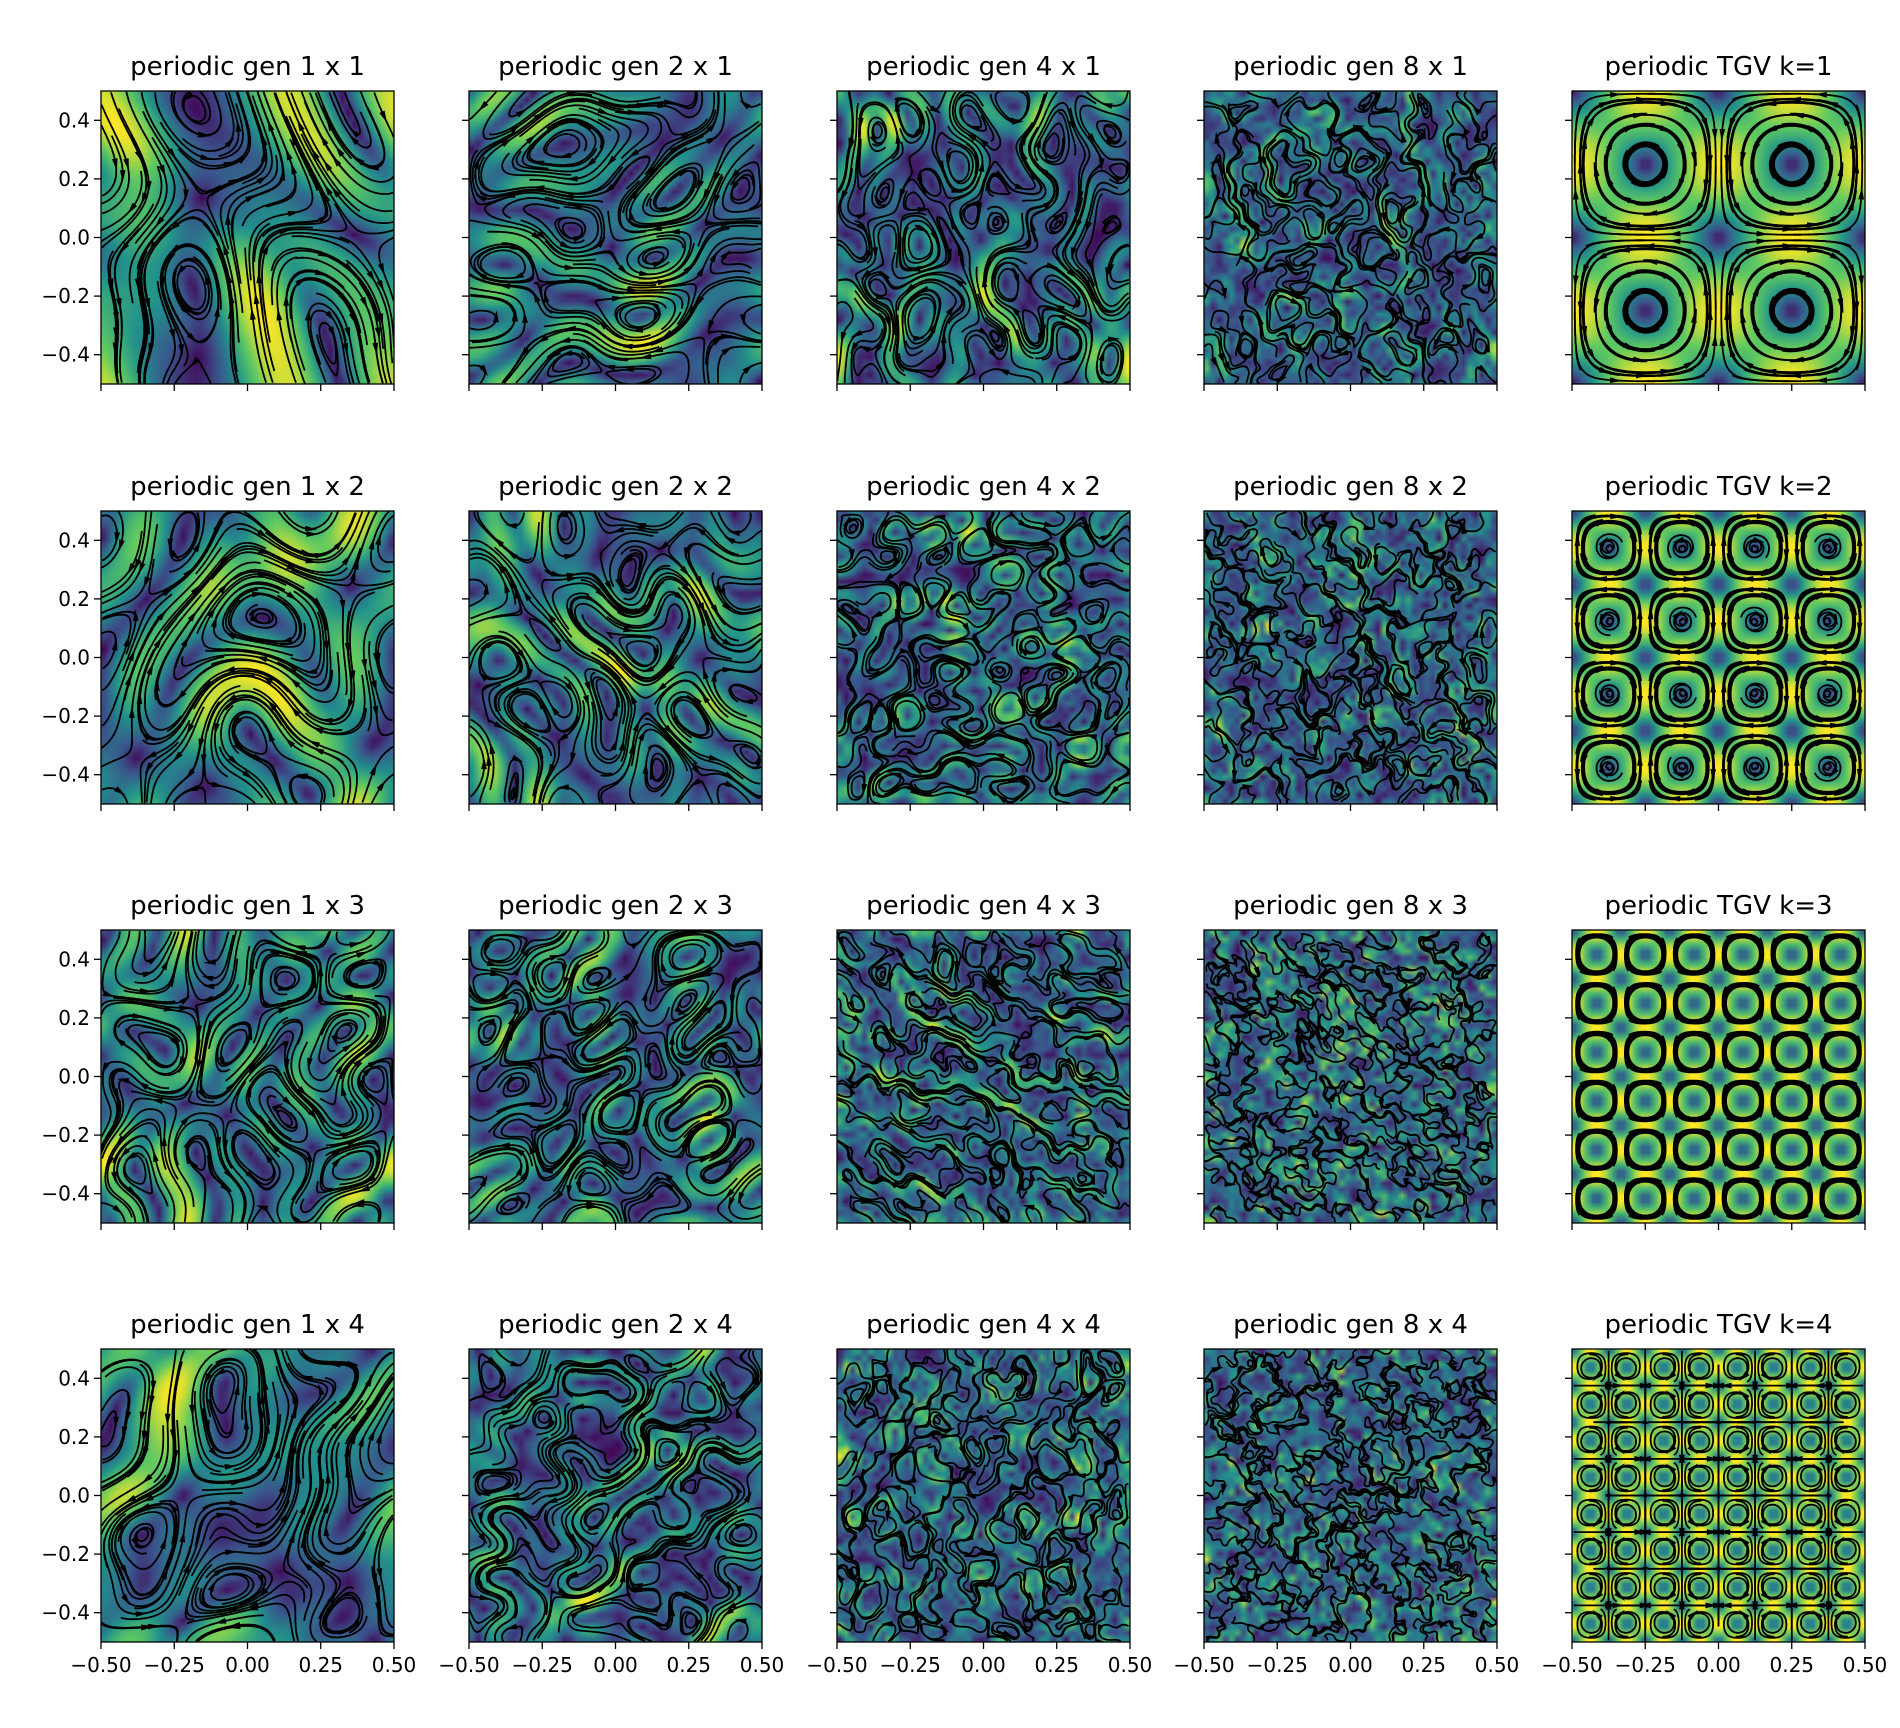  I want to click on y-tick-label: −0.4, so click(65, 355).